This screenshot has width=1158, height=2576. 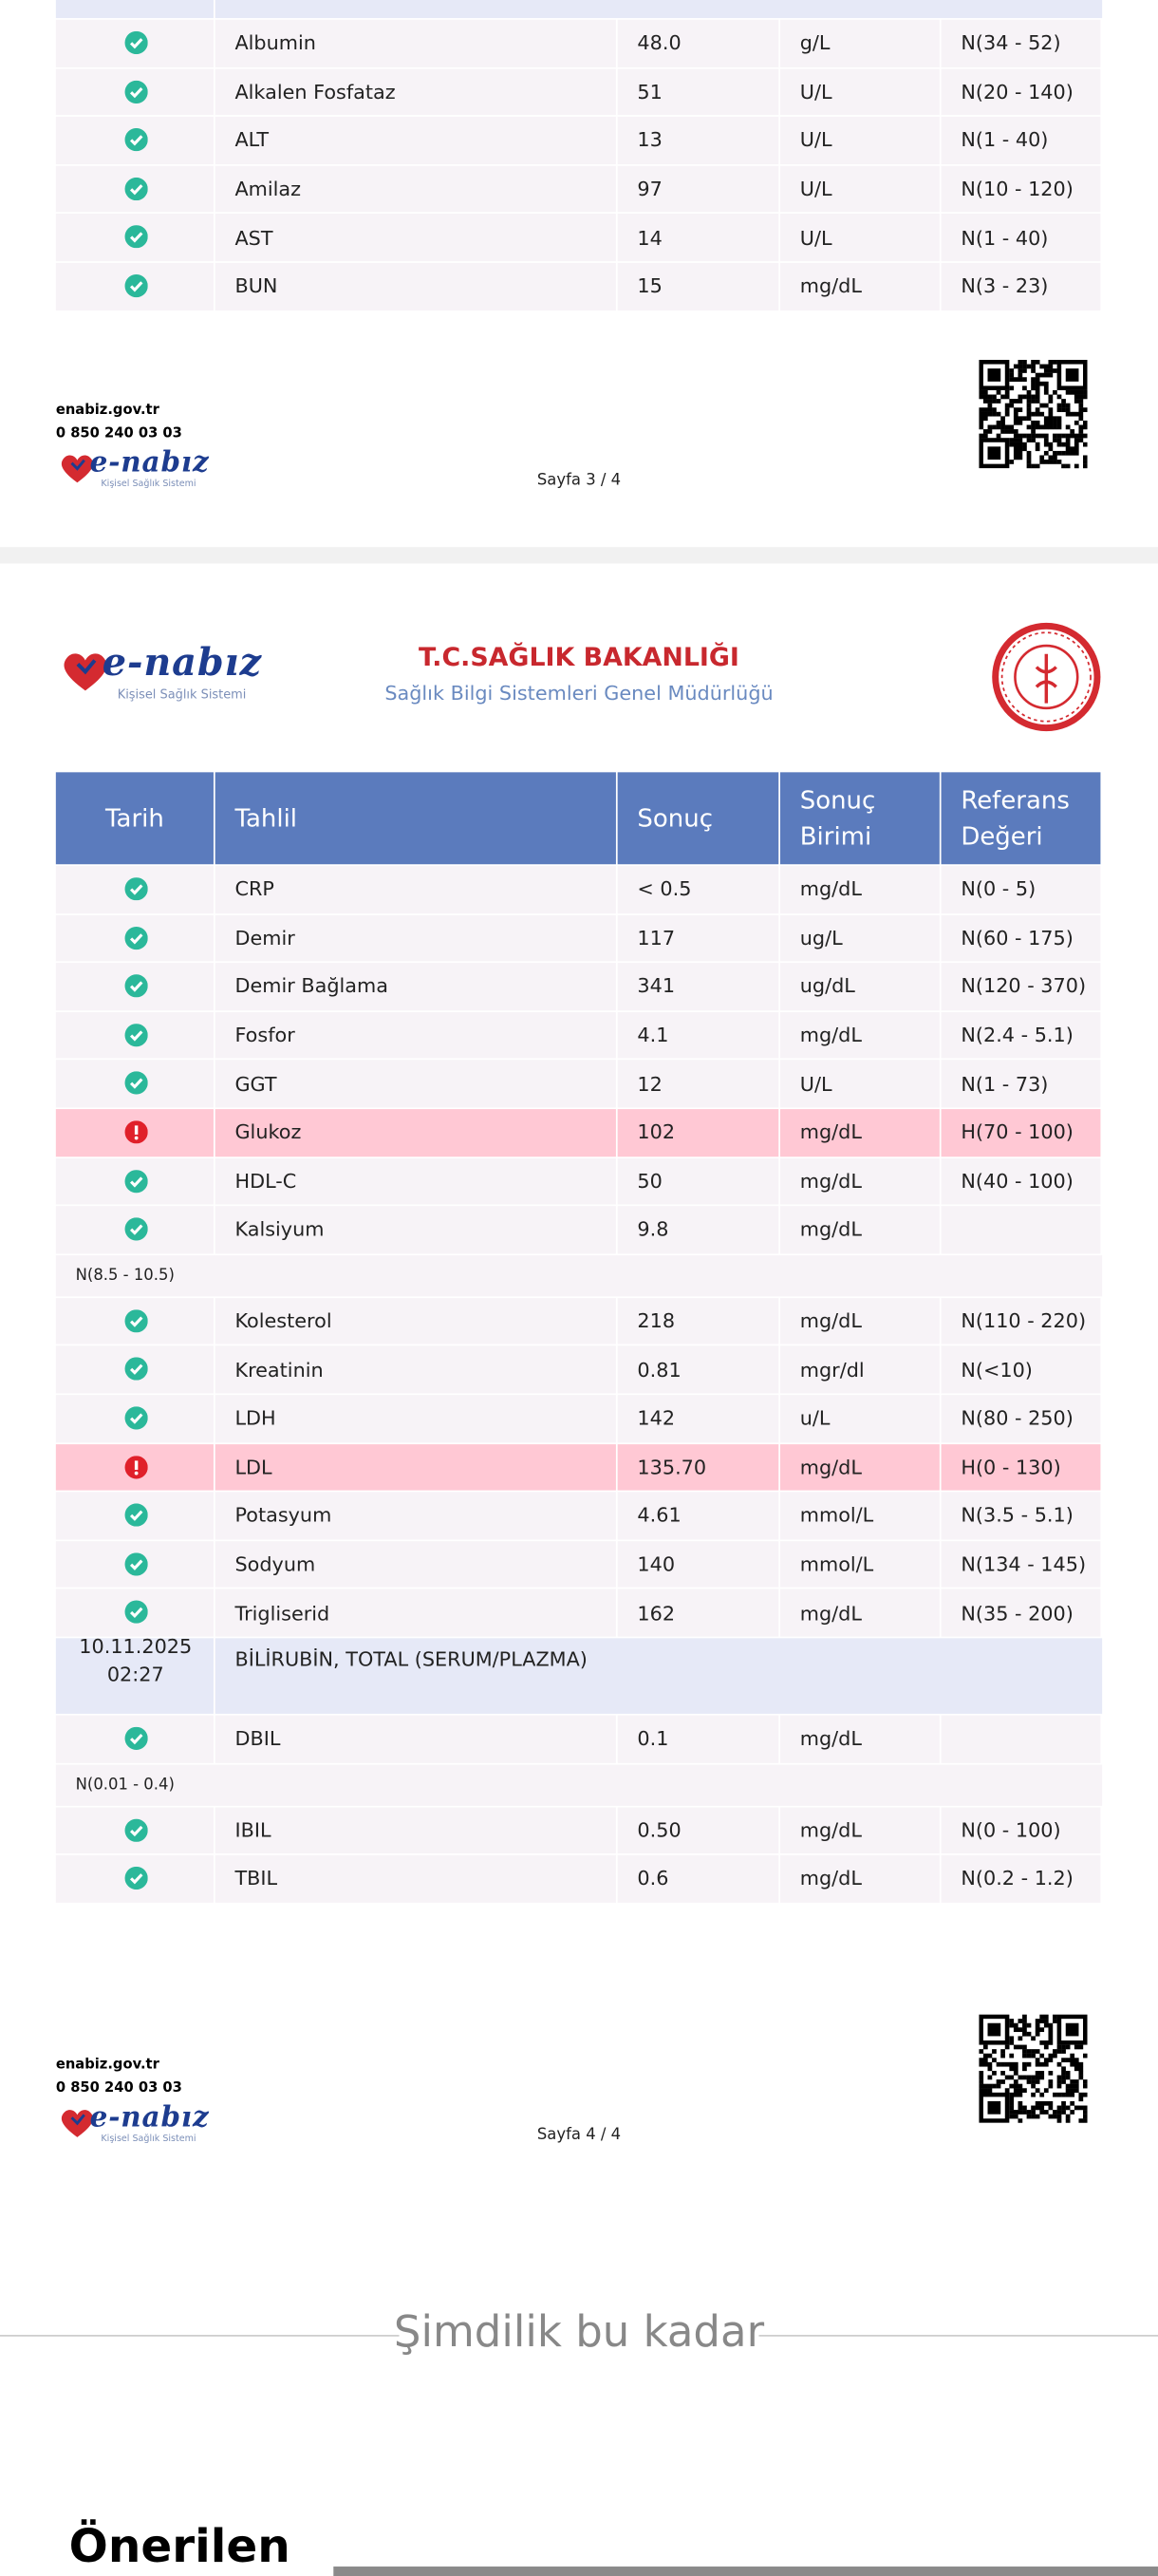 What do you see at coordinates (958, 2336) in the screenshot?
I see `divider` at bounding box center [958, 2336].